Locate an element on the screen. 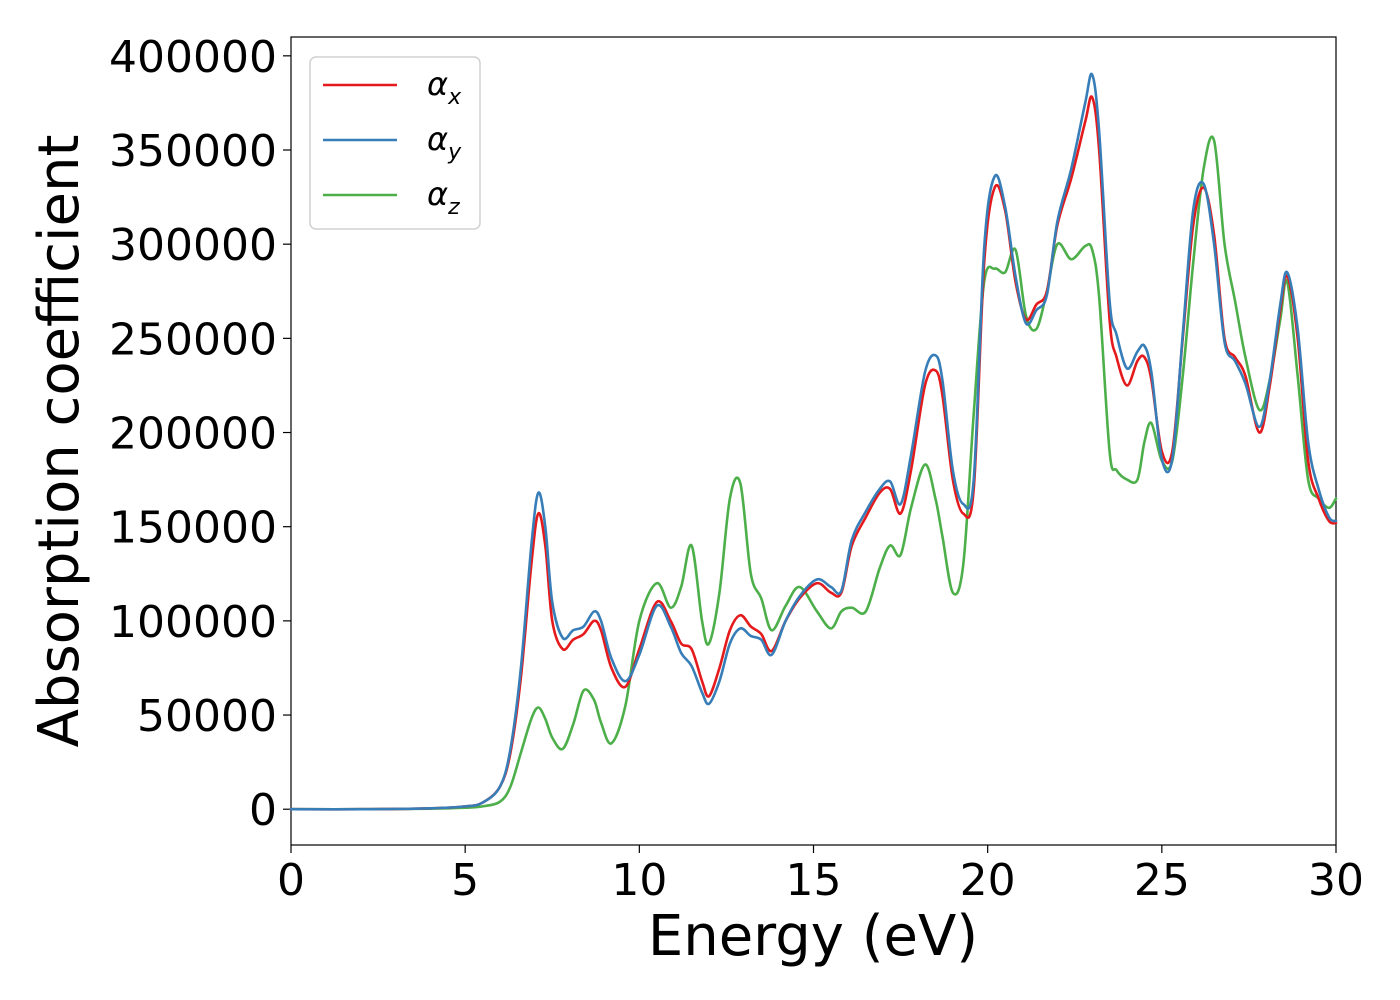  x-tick-label: 25 is located at coordinates (1162, 880).